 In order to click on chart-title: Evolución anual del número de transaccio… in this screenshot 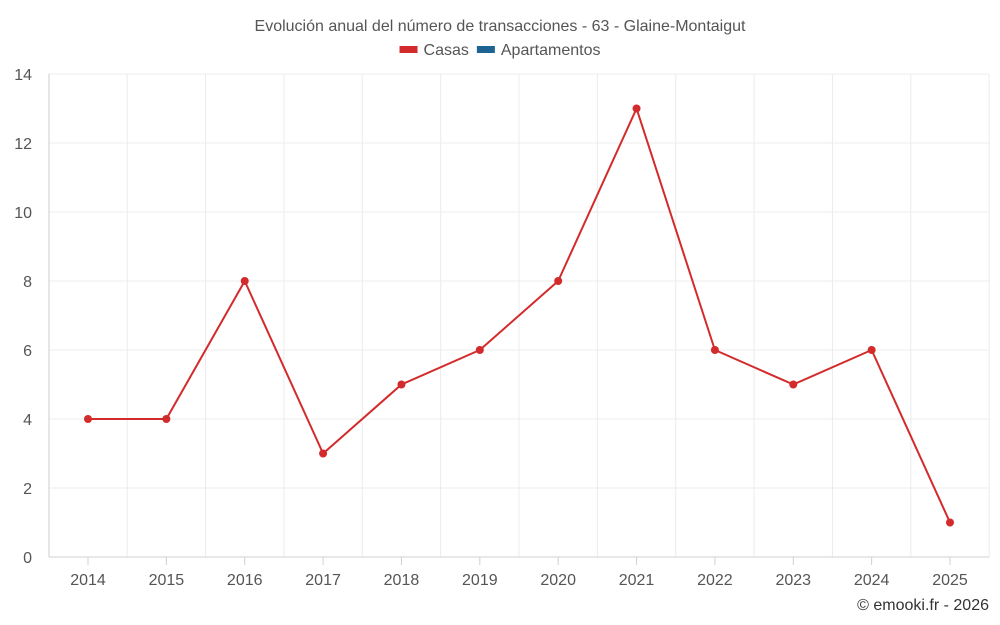, I will do `click(501, 26)`.